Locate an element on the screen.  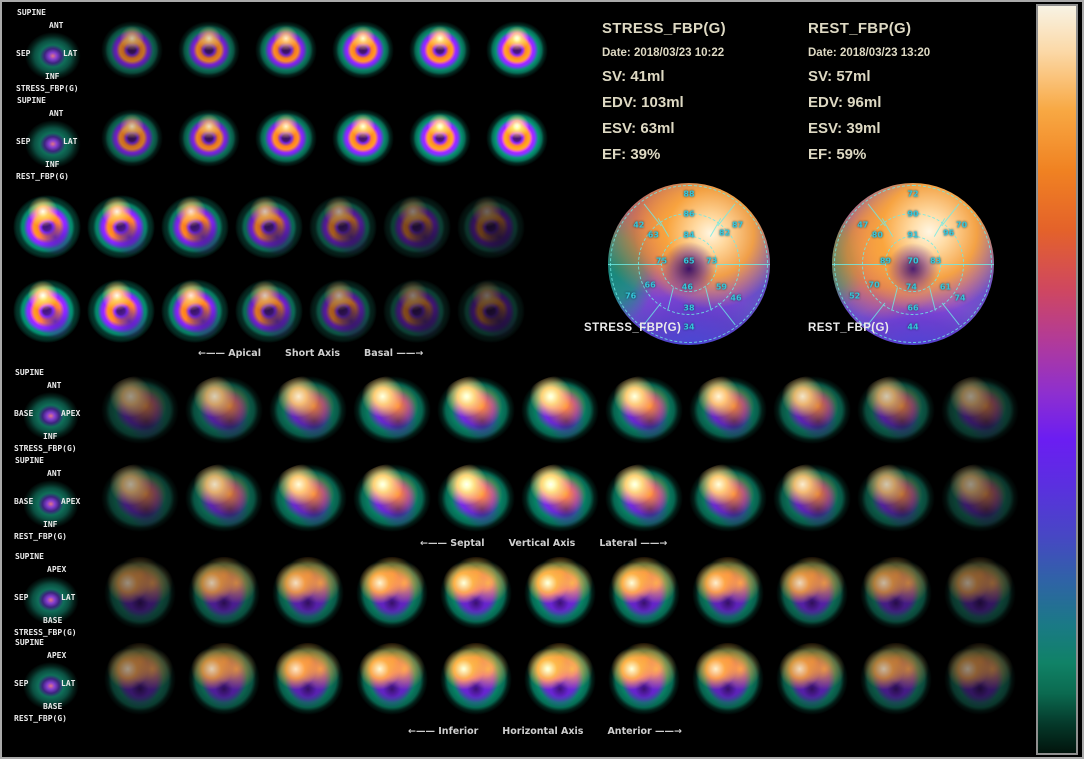
polar-divider is located at coordinates (726, 264).